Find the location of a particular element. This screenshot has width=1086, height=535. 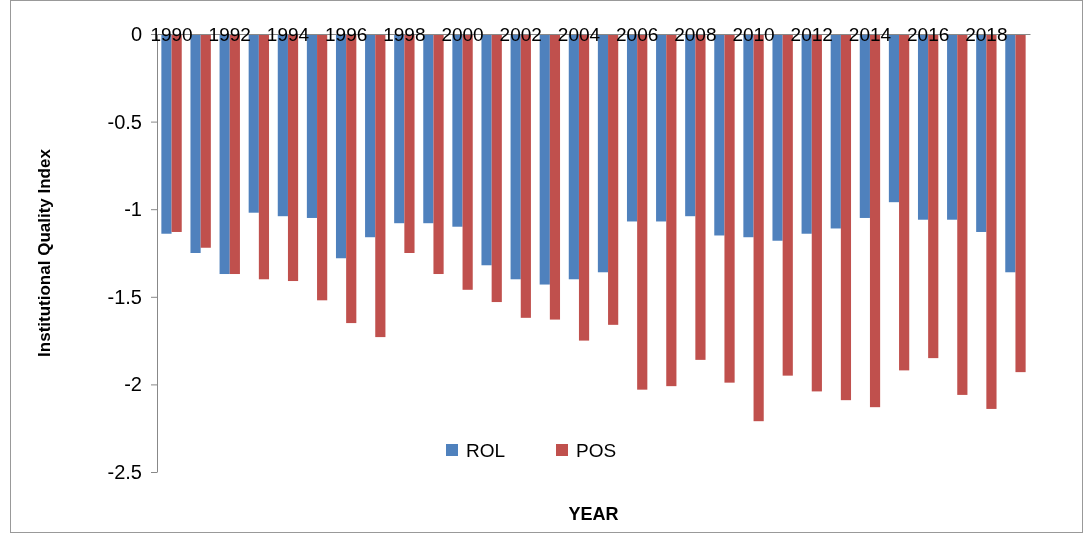

x-tick-label: 2010 is located at coordinates (753, 34).